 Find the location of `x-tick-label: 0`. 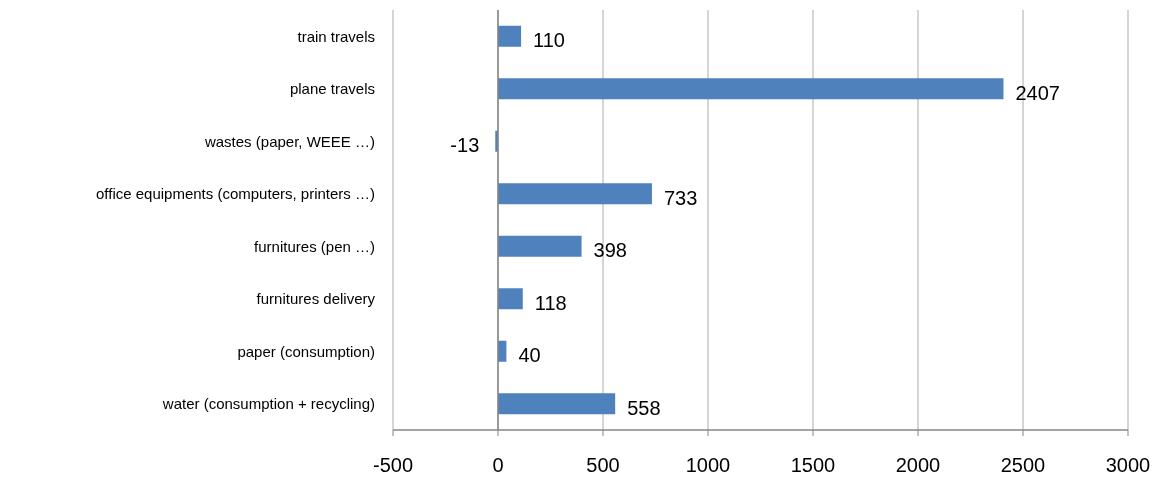

x-tick-label: 0 is located at coordinates (498, 465).